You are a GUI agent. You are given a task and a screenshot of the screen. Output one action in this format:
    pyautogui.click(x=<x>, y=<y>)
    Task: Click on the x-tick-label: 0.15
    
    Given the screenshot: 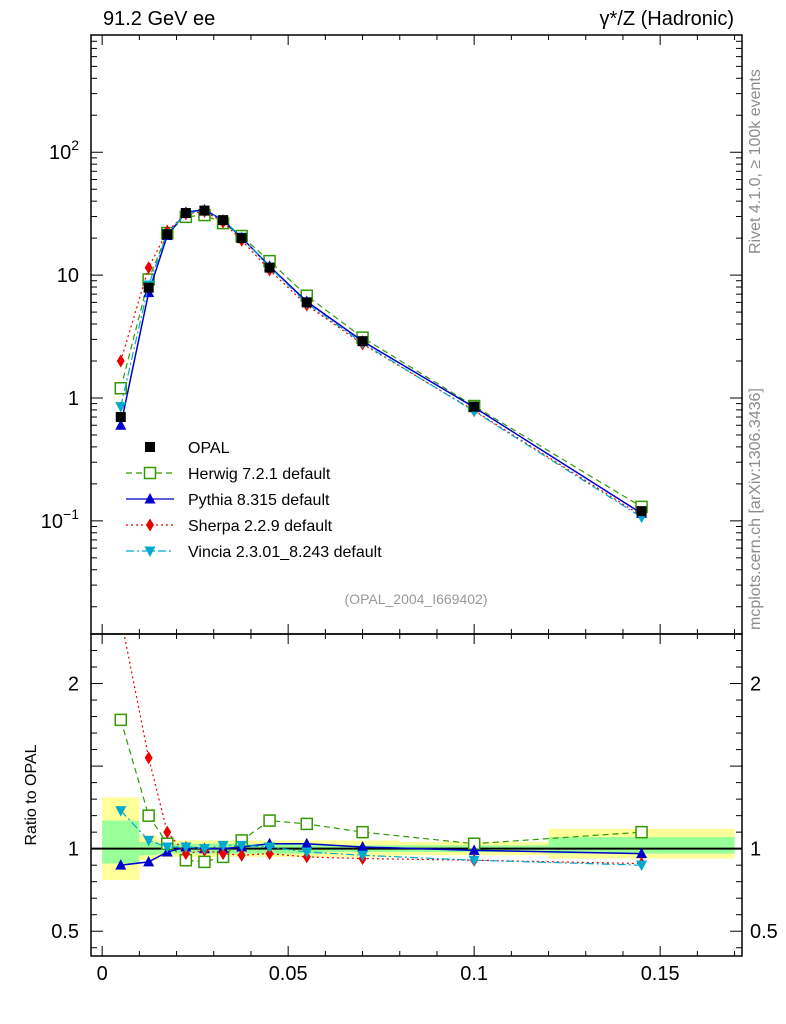 What is the action you would take?
    pyautogui.click(x=660, y=974)
    